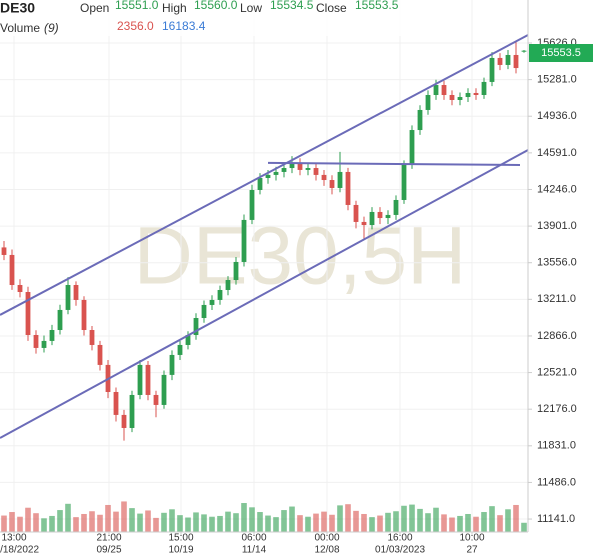 This screenshot has width=599, height=557. I want to click on high-value: 15560.0, so click(216, 6).